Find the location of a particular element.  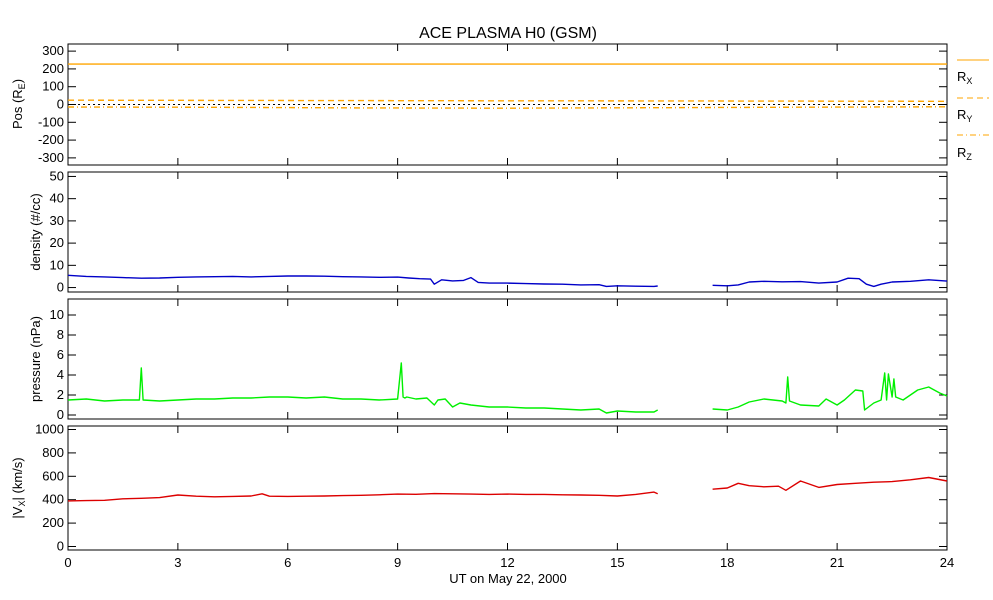

series-pressure-line is located at coordinates (507, 388).